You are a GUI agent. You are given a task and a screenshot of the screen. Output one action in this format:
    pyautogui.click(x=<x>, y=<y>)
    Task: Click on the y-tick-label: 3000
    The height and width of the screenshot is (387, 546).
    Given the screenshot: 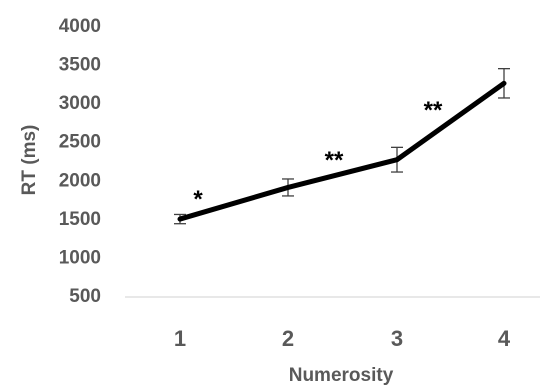 What is the action you would take?
    pyautogui.click(x=80, y=103)
    